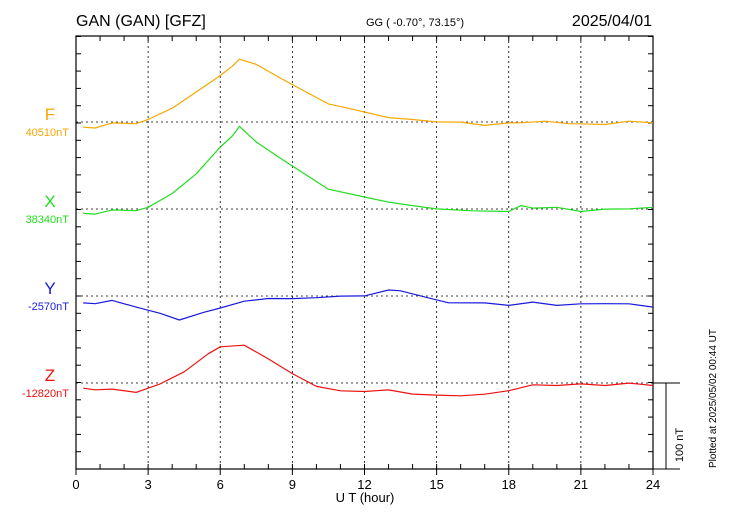  What do you see at coordinates (653, 484) in the screenshot?
I see `x-tick-label: 24` at bounding box center [653, 484].